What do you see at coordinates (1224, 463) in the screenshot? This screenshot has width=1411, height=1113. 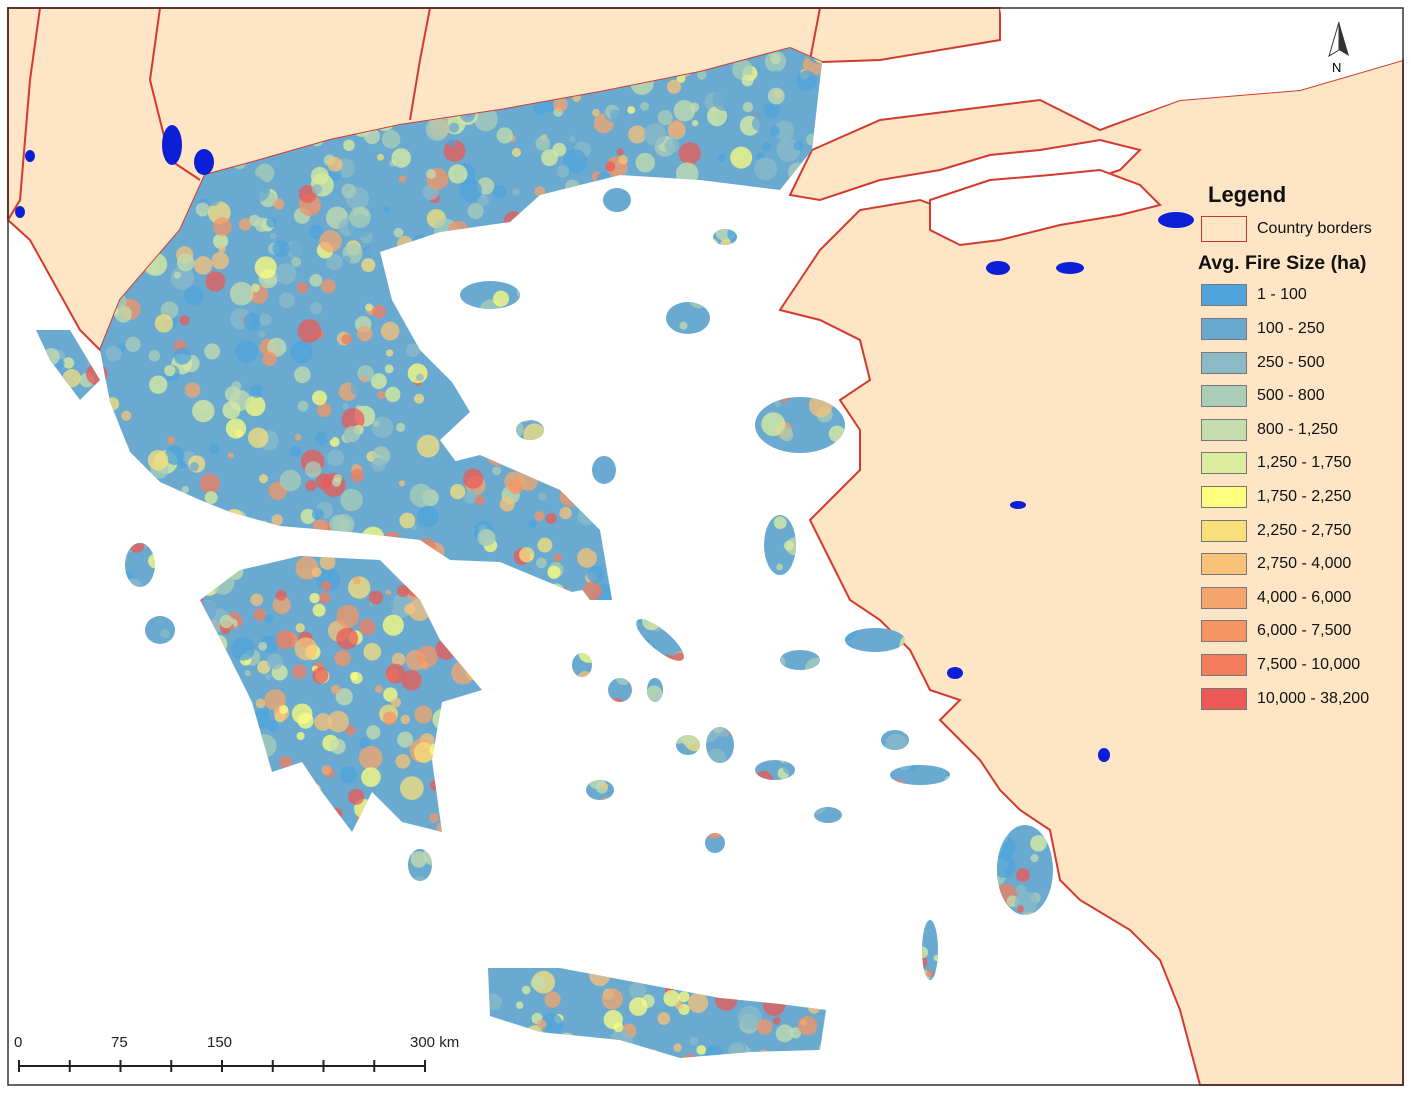 I see `legend-swatch` at bounding box center [1224, 463].